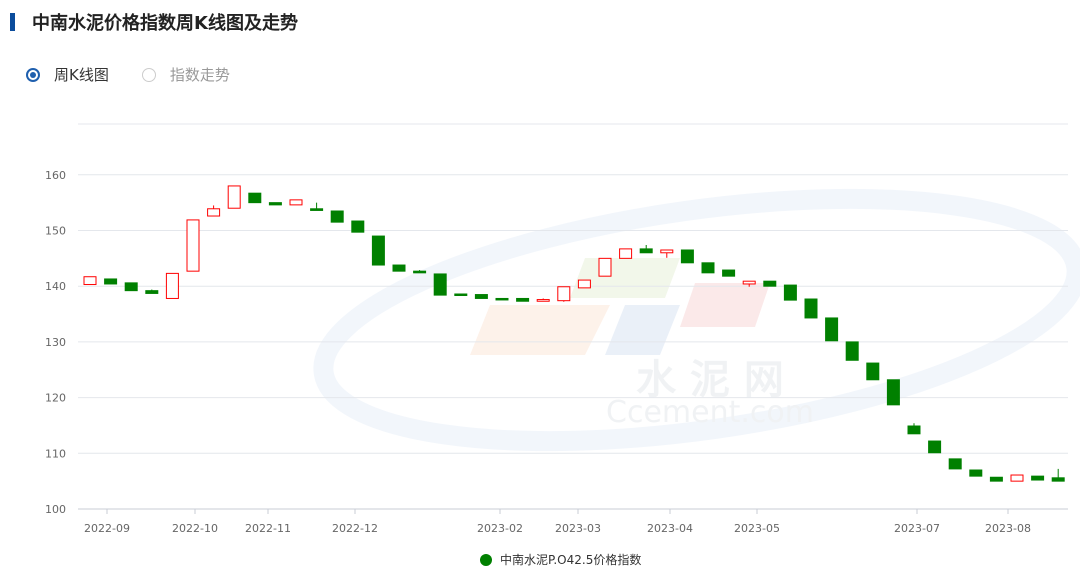 The height and width of the screenshot is (585, 1080). Describe the element at coordinates (55, 342) in the screenshot. I see `y-tick-label: 130` at that location.